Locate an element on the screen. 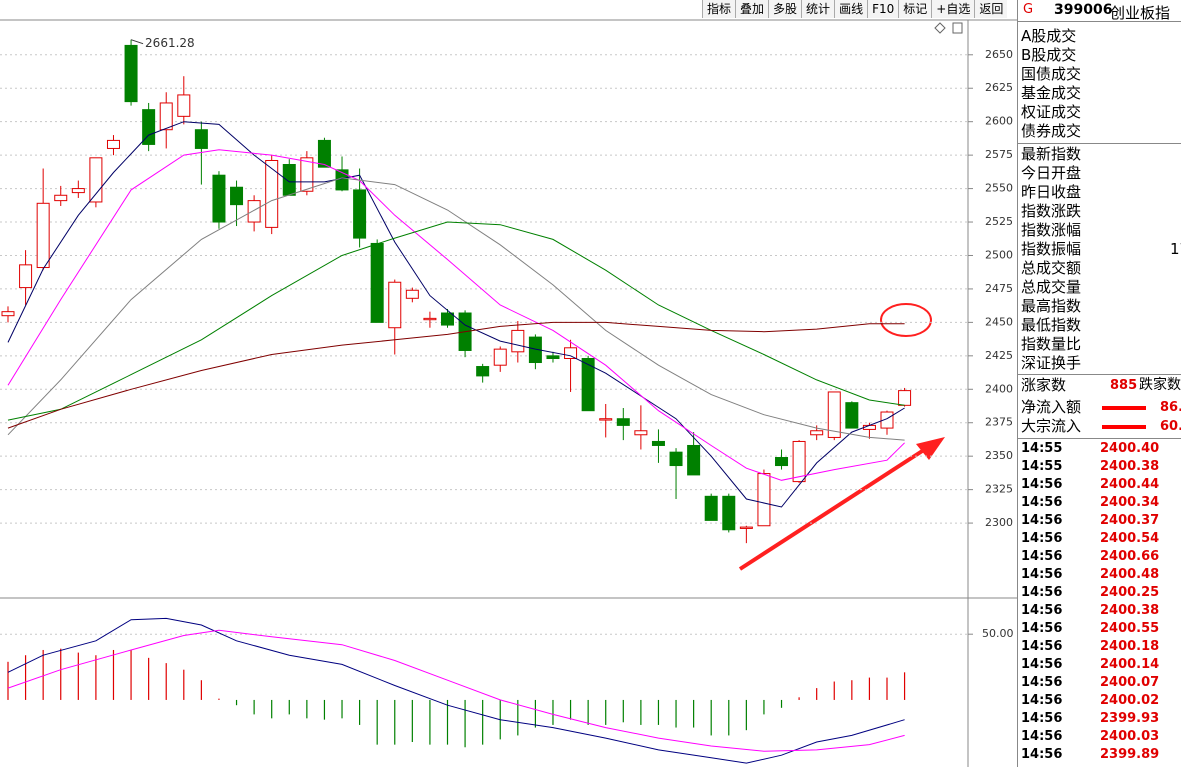 The image size is (1181, 767). field-label: 指数涨幅 is located at coordinates (1051, 230).